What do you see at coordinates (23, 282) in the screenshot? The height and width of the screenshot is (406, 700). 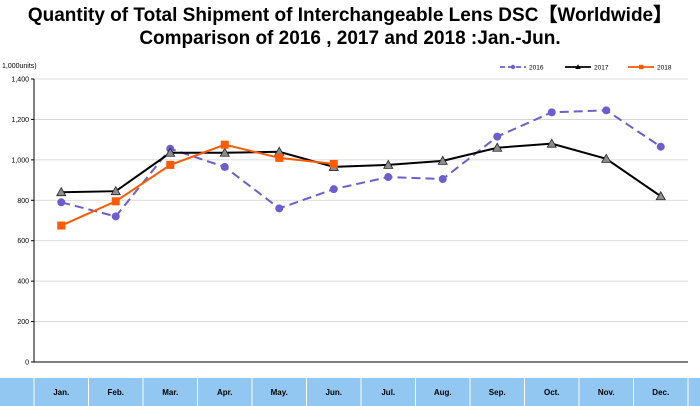 I see `y-tick-label: 400` at bounding box center [23, 282].